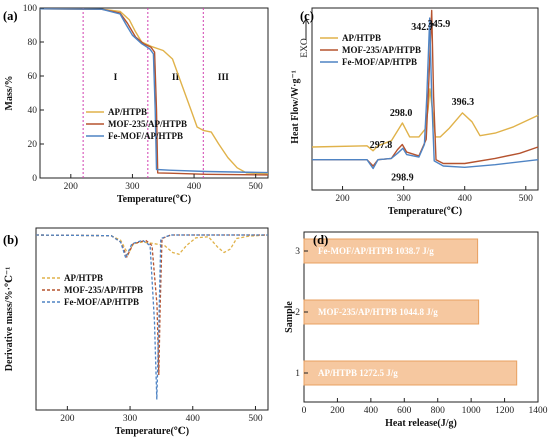 This screenshot has width=550, height=439. Describe the element at coordinates (297, 313) in the screenshot. I see `y-tick-label: 2` at that location.